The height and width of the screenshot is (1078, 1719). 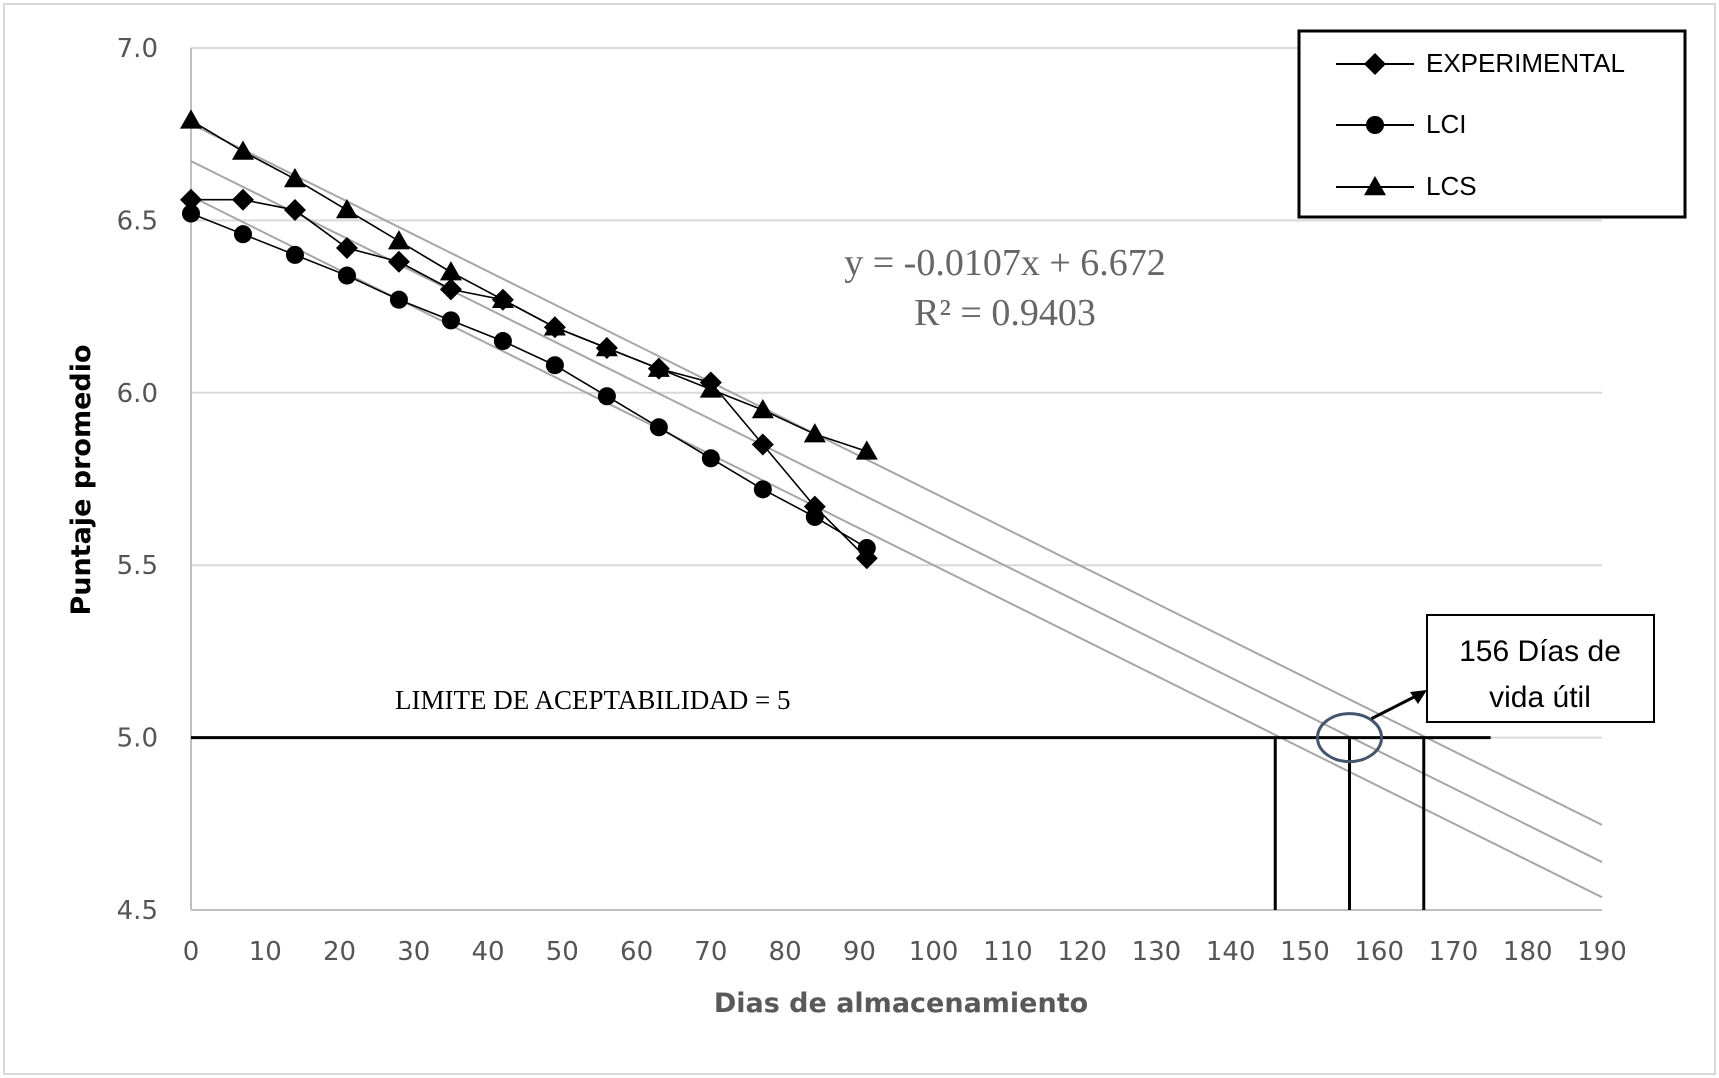 I want to click on x-tick-label: 10, so click(x=265, y=952).